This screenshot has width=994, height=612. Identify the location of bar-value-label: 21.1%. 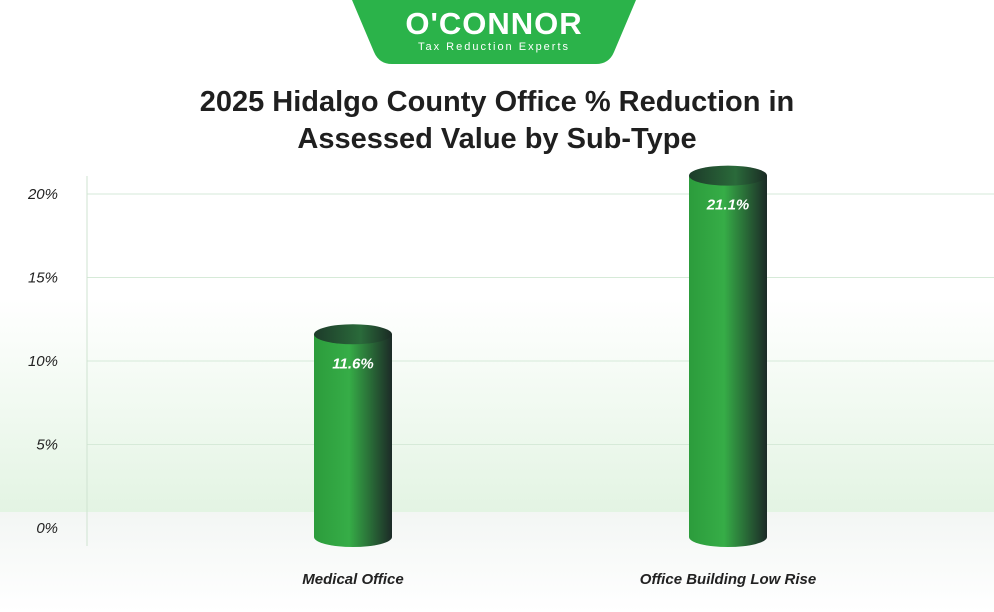
(728, 205).